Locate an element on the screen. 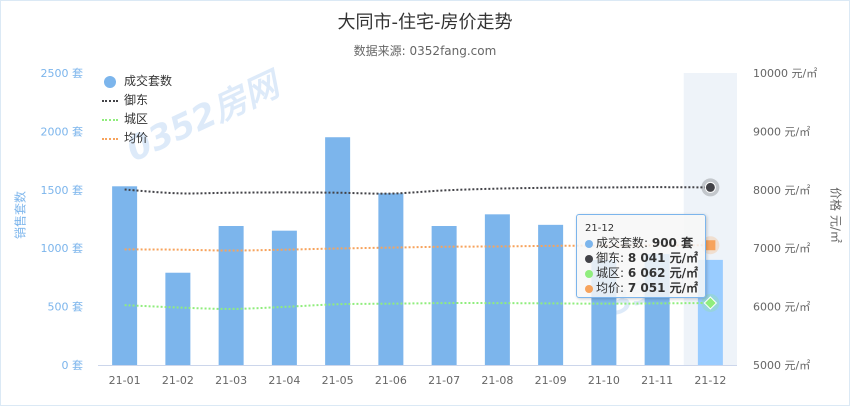 The width and height of the screenshot is (850, 406). legend-label: 御东 is located at coordinates (136, 100).